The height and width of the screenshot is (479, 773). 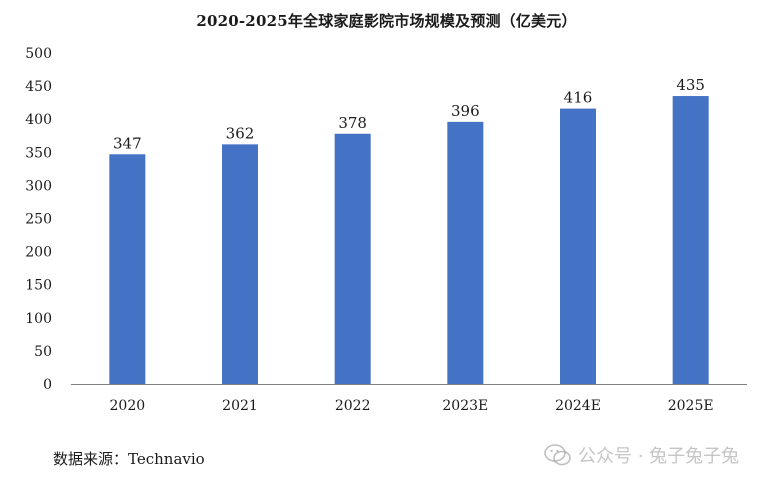 I want to click on x-tick-label: 2023E, so click(x=465, y=406).